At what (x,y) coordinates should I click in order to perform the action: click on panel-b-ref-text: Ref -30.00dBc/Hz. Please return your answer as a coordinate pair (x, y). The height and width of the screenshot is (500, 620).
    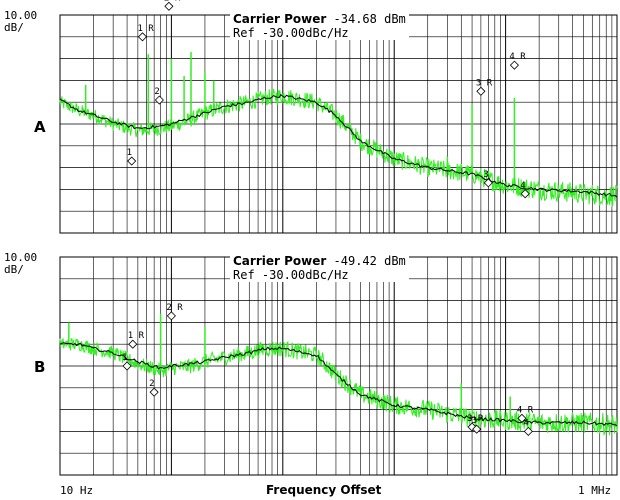
    Looking at the image, I should click on (291, 275).